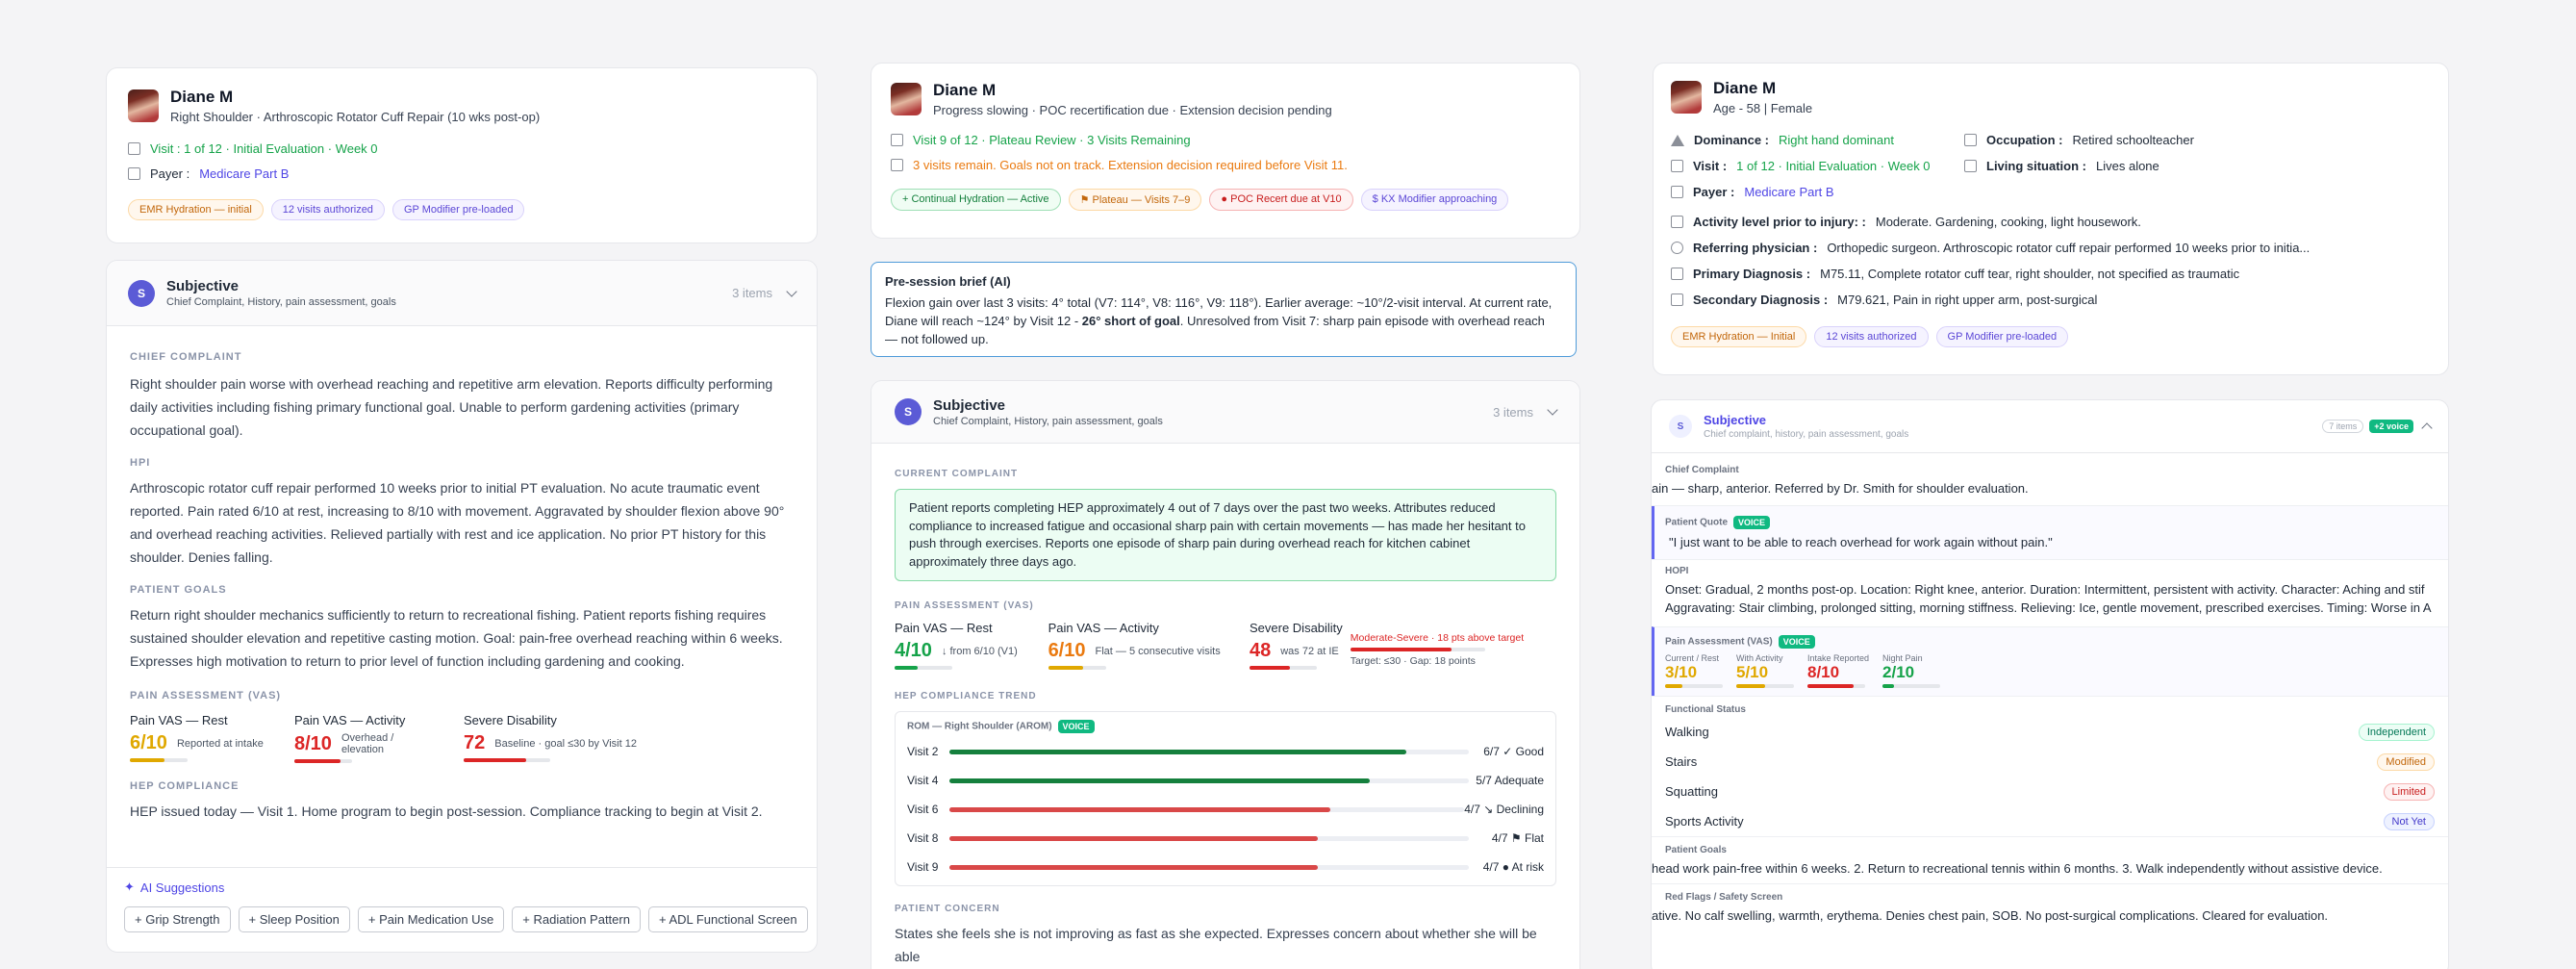 The image size is (2576, 969). What do you see at coordinates (1704, 821) in the screenshot?
I see `activity-name: Sports Activity` at bounding box center [1704, 821].